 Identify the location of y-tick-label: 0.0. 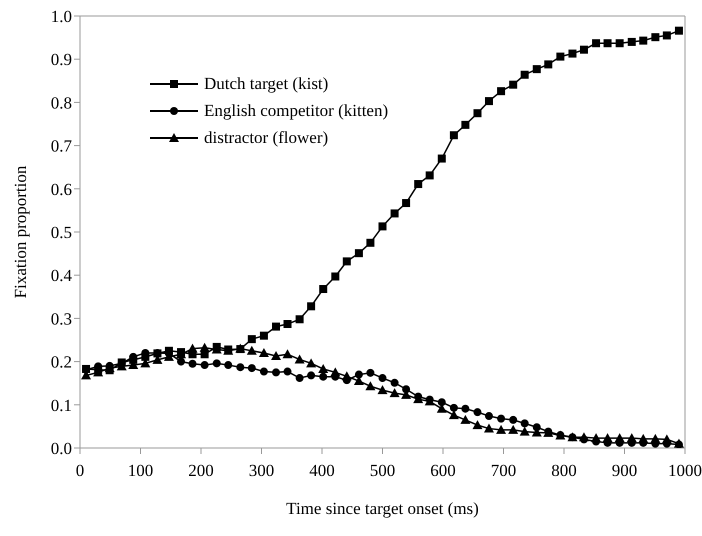
(61, 448).